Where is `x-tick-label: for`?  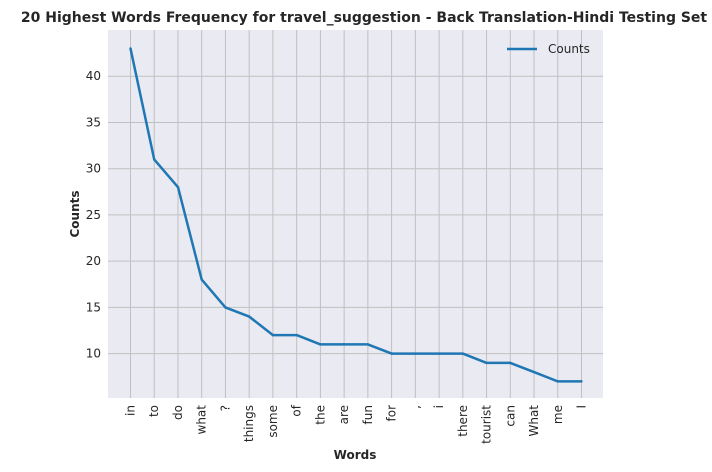 x-tick-label: for is located at coordinates (392, 413).